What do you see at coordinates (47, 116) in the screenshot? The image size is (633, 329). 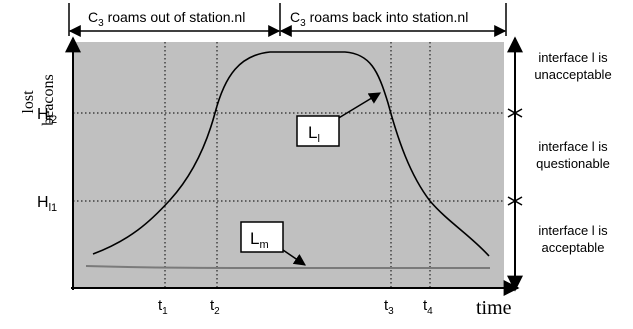 I see `threshold-high-label: Hl2` at bounding box center [47, 116].